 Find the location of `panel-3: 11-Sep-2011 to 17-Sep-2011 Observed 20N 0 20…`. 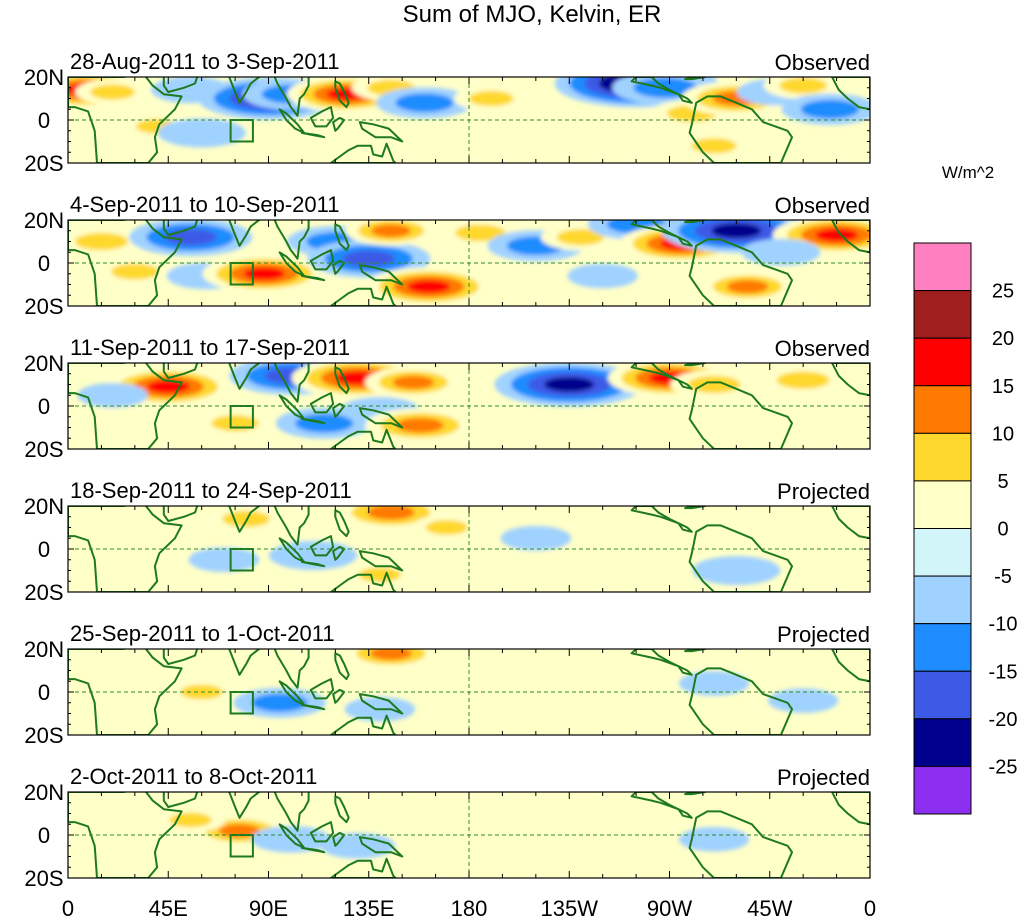

panel-3: 11-Sep-2011 to 17-Sep-2011 Observed 20N 0 20… is located at coordinates (447, 398).